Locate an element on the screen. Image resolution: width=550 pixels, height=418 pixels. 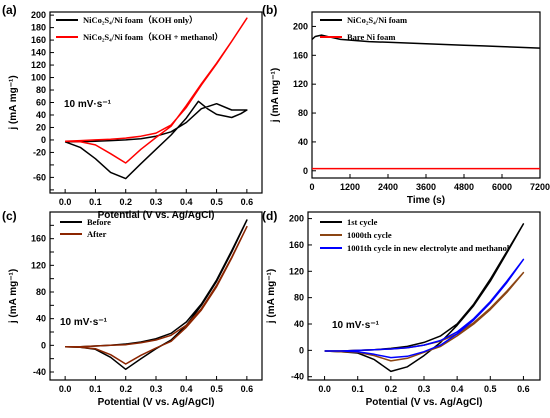
panel-d-xtick-label: 0.2 is located at coordinates (391, 389).